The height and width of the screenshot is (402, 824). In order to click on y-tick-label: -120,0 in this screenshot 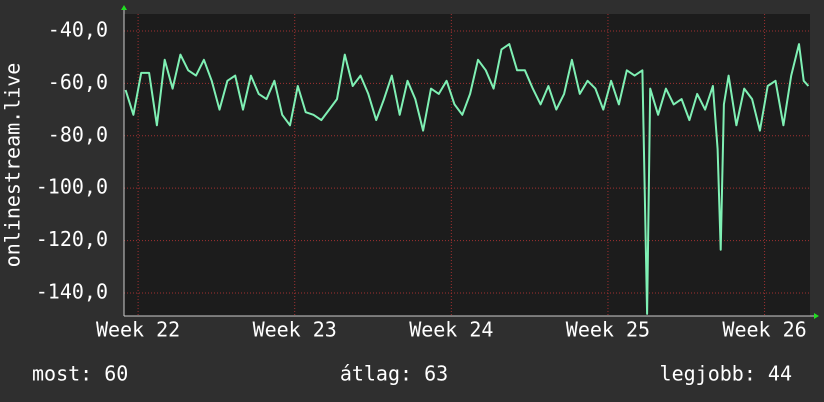, I will do `click(72, 239)`.